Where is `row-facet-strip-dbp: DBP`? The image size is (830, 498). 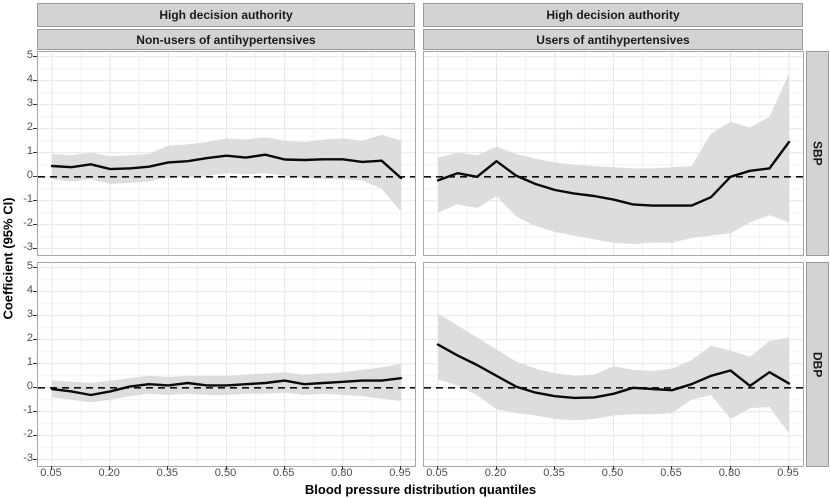
row-facet-strip-dbp: DBP is located at coordinates (817, 364).